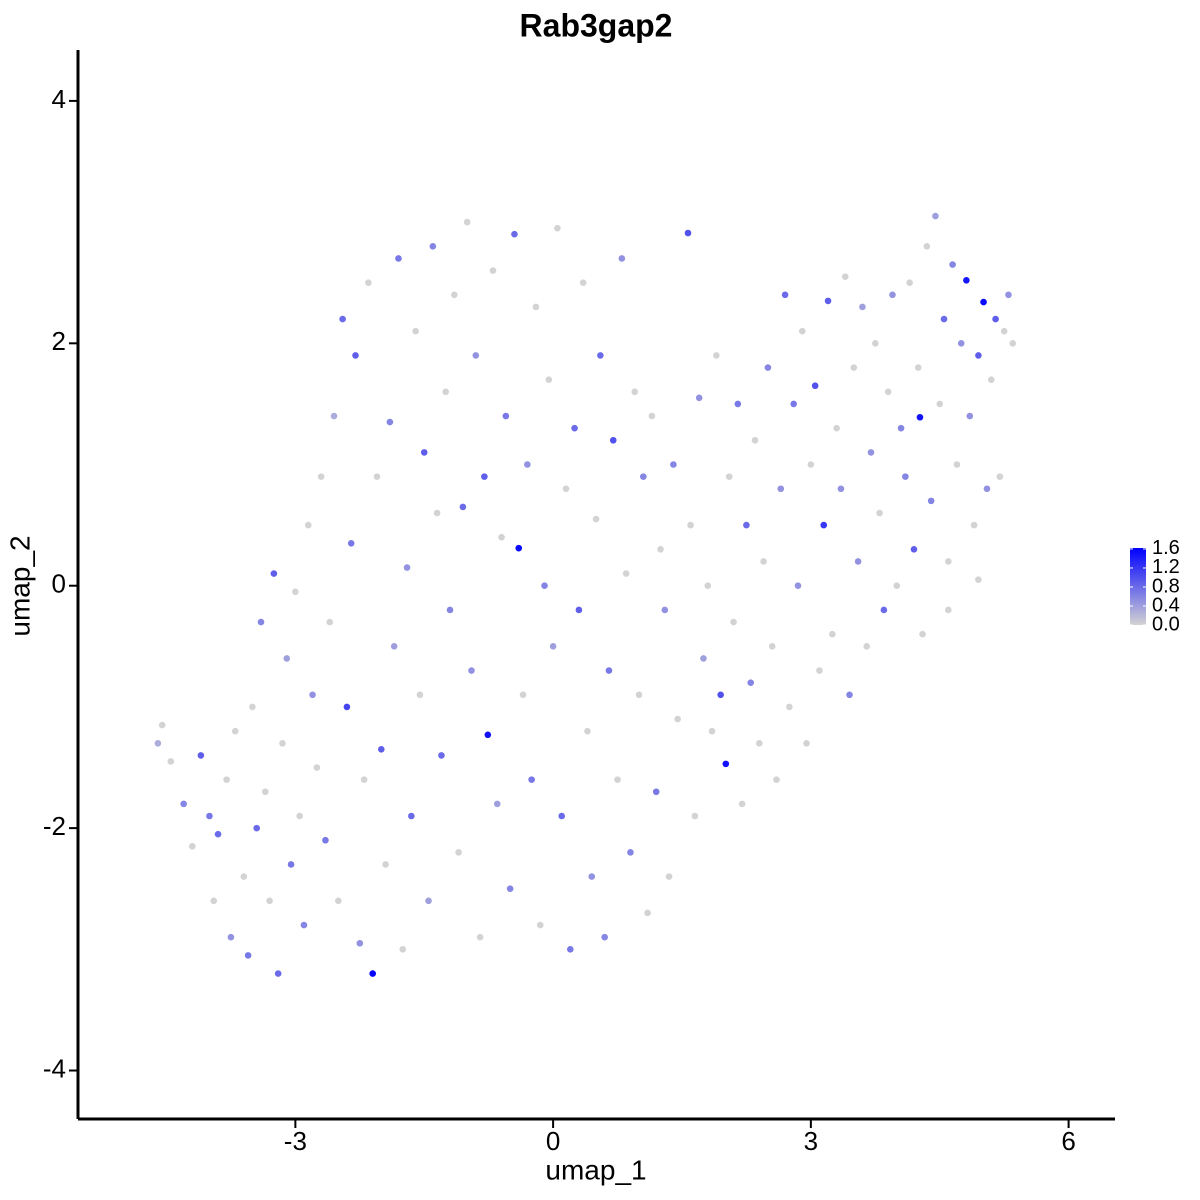  Describe the element at coordinates (595, 1169) in the screenshot. I see `x-axis-title: umap_1` at that location.